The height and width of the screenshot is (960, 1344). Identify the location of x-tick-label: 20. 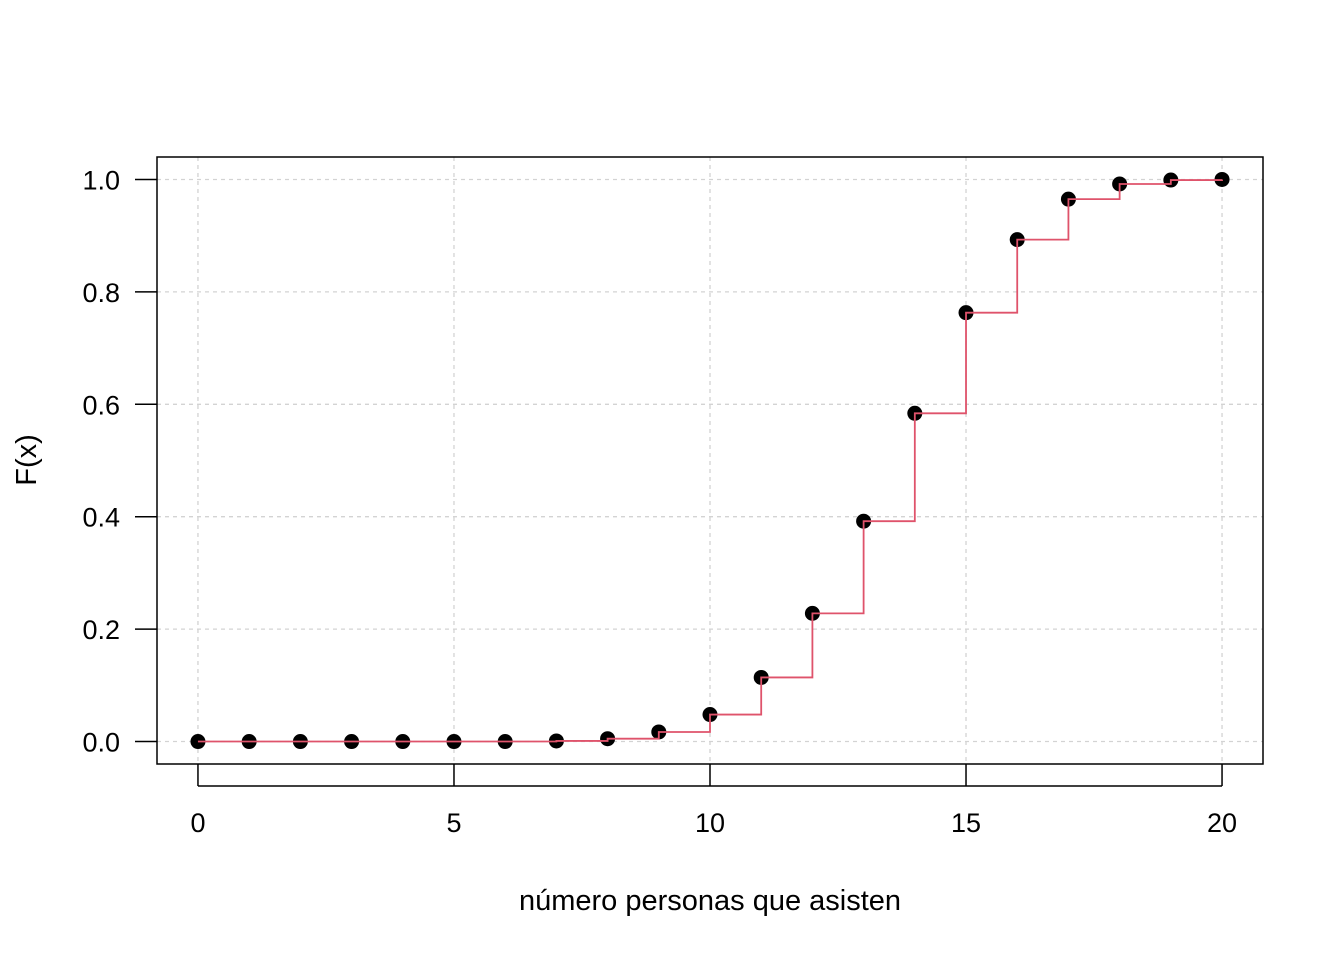
(1222, 823).